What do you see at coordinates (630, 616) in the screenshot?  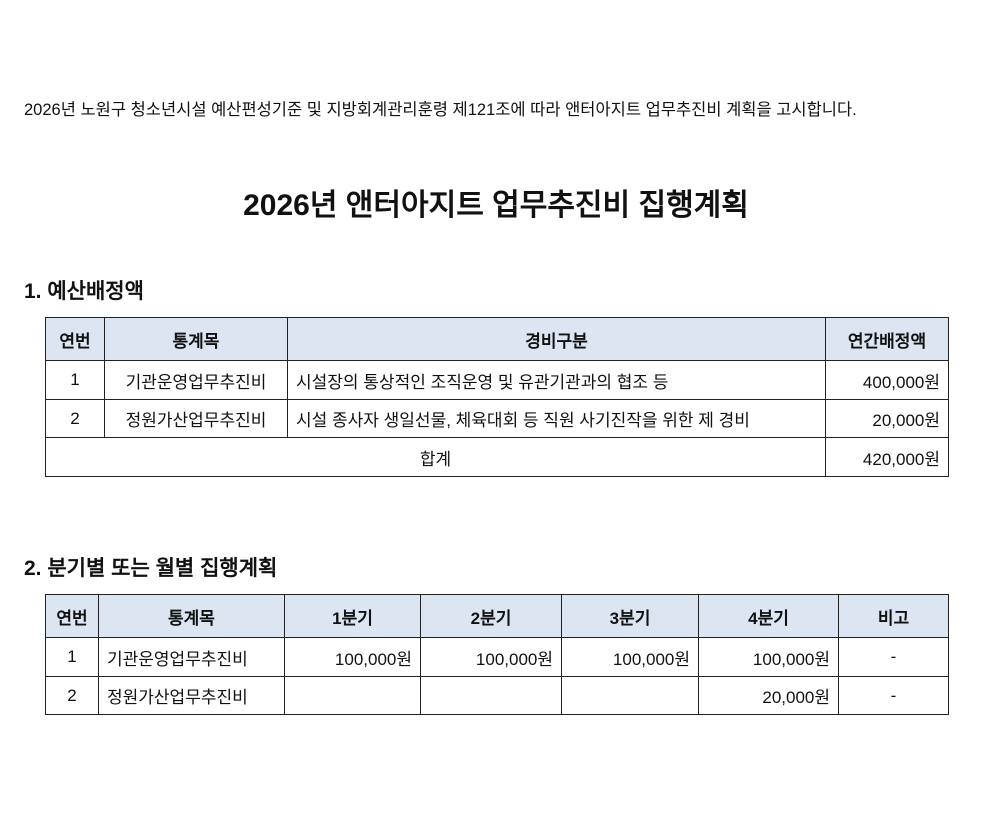 I see `header-cell: 3분기` at bounding box center [630, 616].